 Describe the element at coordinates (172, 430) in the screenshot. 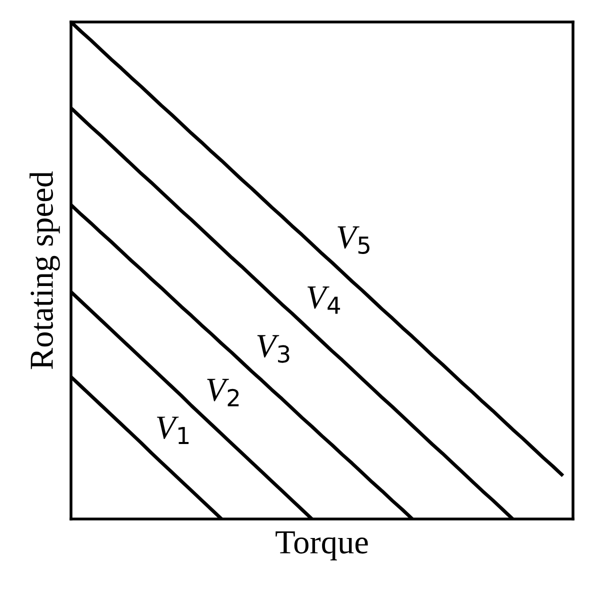

I see `series-label: V$_{1}$` at that location.